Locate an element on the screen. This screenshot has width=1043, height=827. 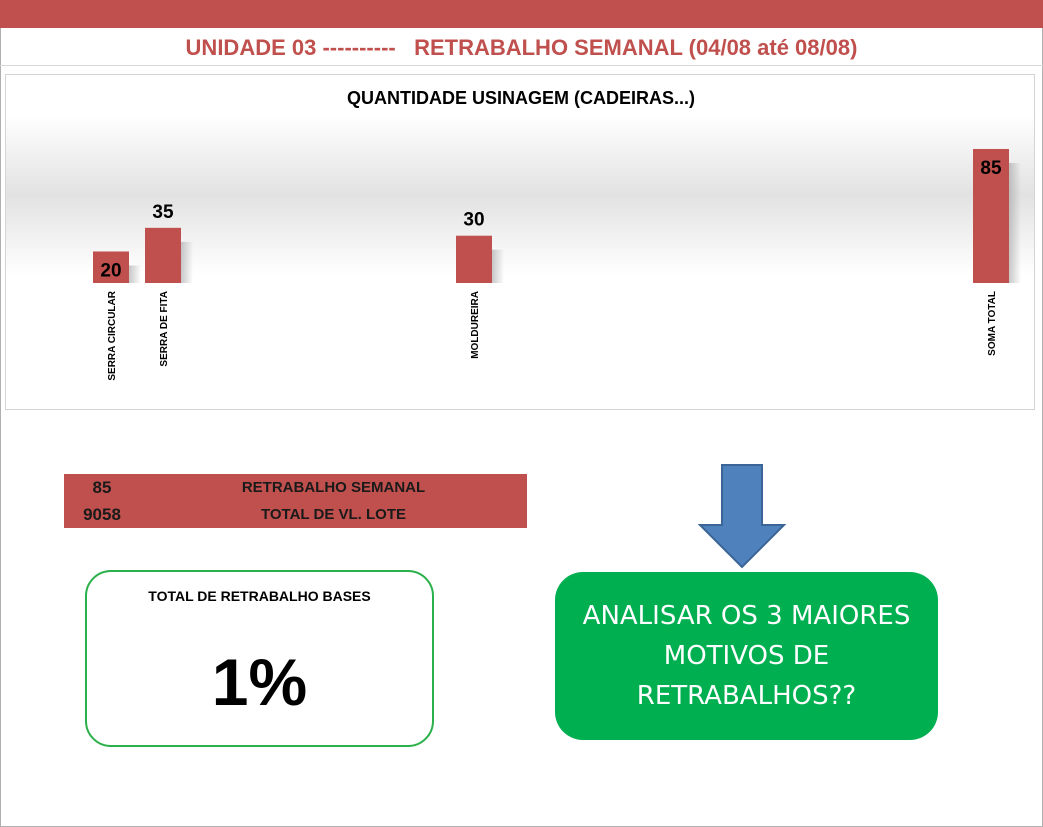
summary-value: 85 is located at coordinates (102, 487).